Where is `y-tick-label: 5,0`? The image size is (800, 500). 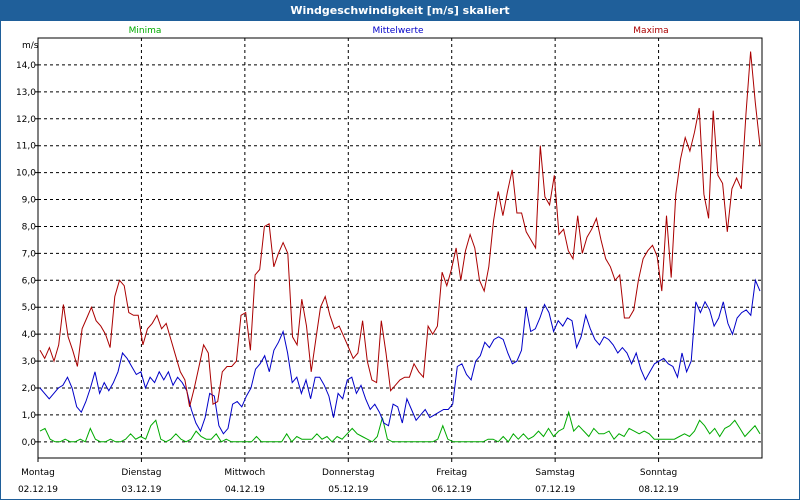 y-tick-label: 5,0 is located at coordinates (29, 308).